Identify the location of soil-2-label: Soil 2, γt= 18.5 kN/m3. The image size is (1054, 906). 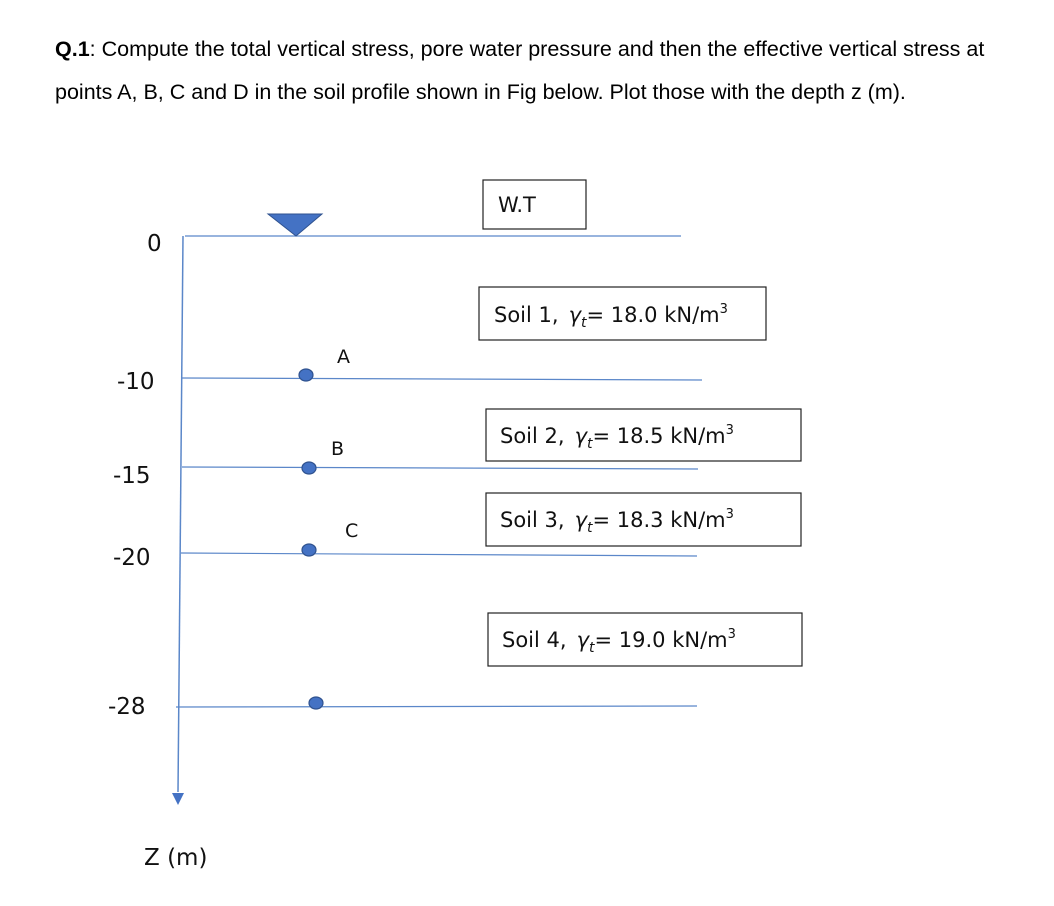
(617, 437).